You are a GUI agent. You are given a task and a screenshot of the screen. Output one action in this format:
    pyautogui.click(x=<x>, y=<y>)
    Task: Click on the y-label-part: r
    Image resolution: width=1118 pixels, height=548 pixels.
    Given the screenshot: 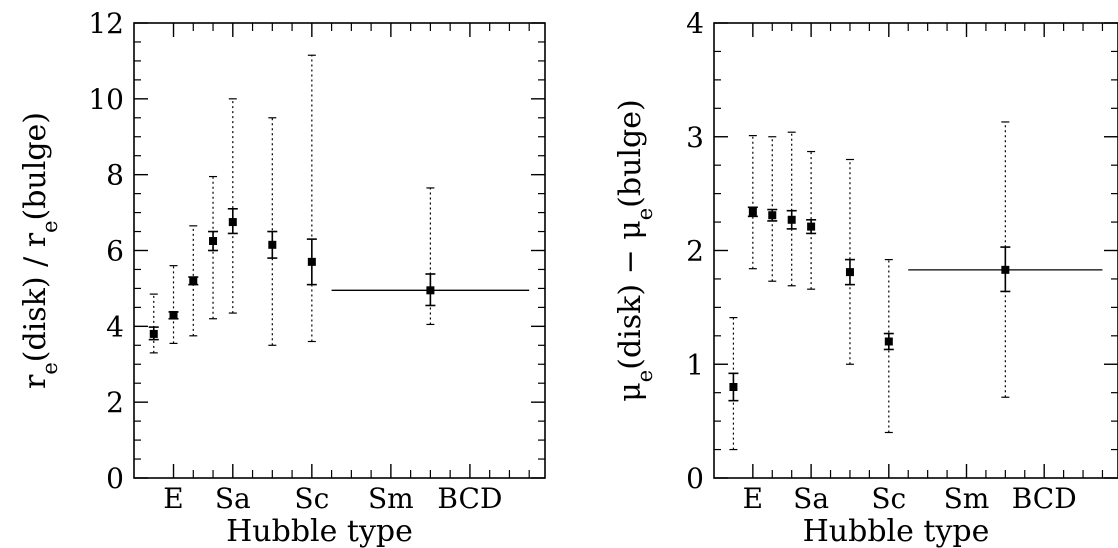 What is the action you would take?
    pyautogui.click(x=35, y=381)
    